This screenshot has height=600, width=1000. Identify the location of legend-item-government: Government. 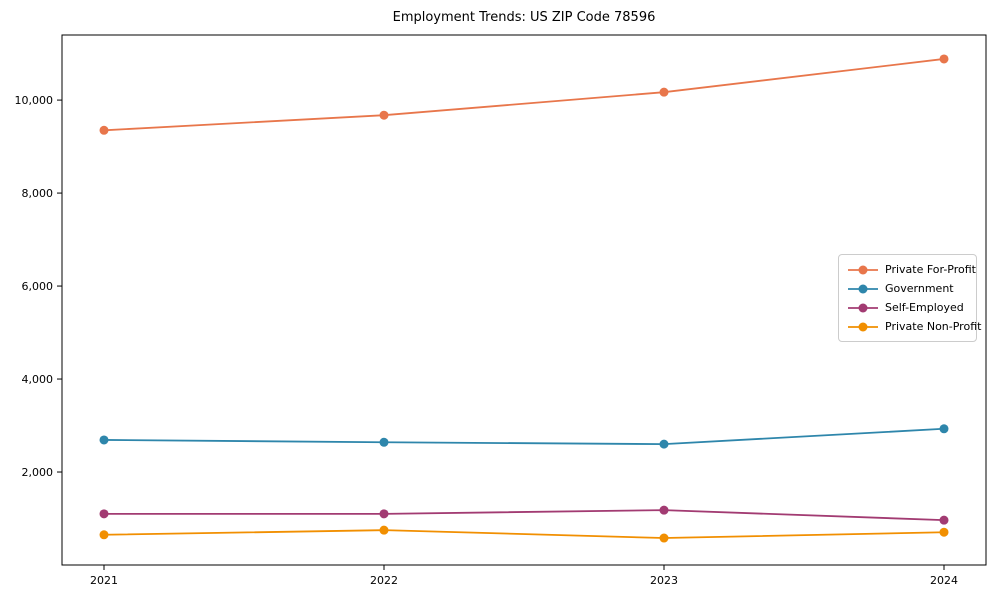
(907, 289).